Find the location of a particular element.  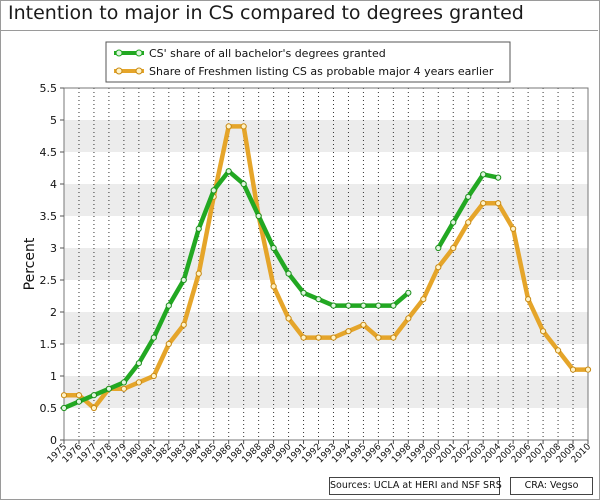

y-tick-label: 2 is located at coordinates (53, 312).